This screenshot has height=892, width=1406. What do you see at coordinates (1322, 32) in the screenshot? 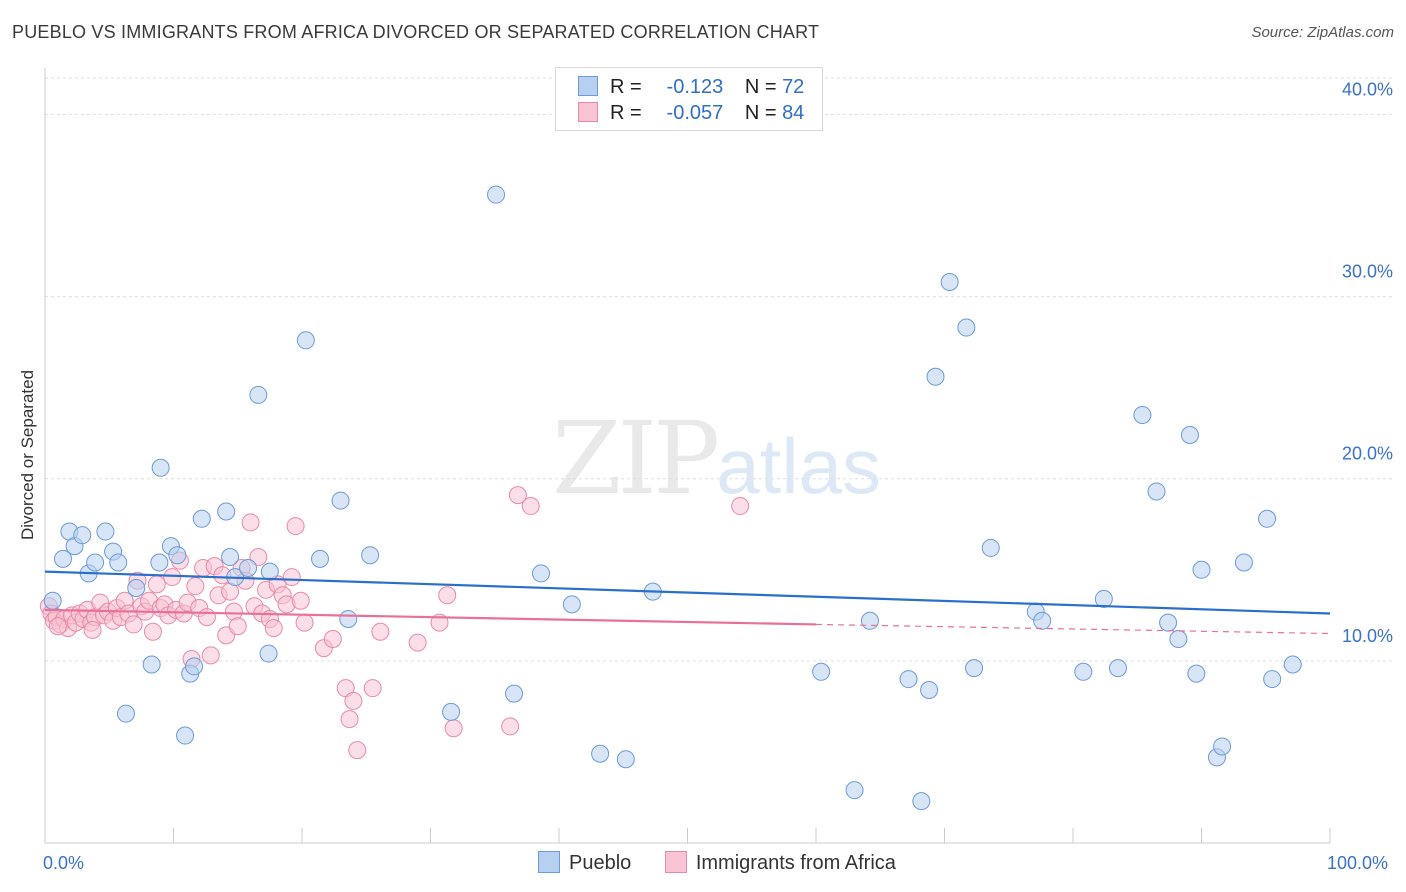
I see `source-label: Source: ZipAtlas.com` at bounding box center [1322, 32].